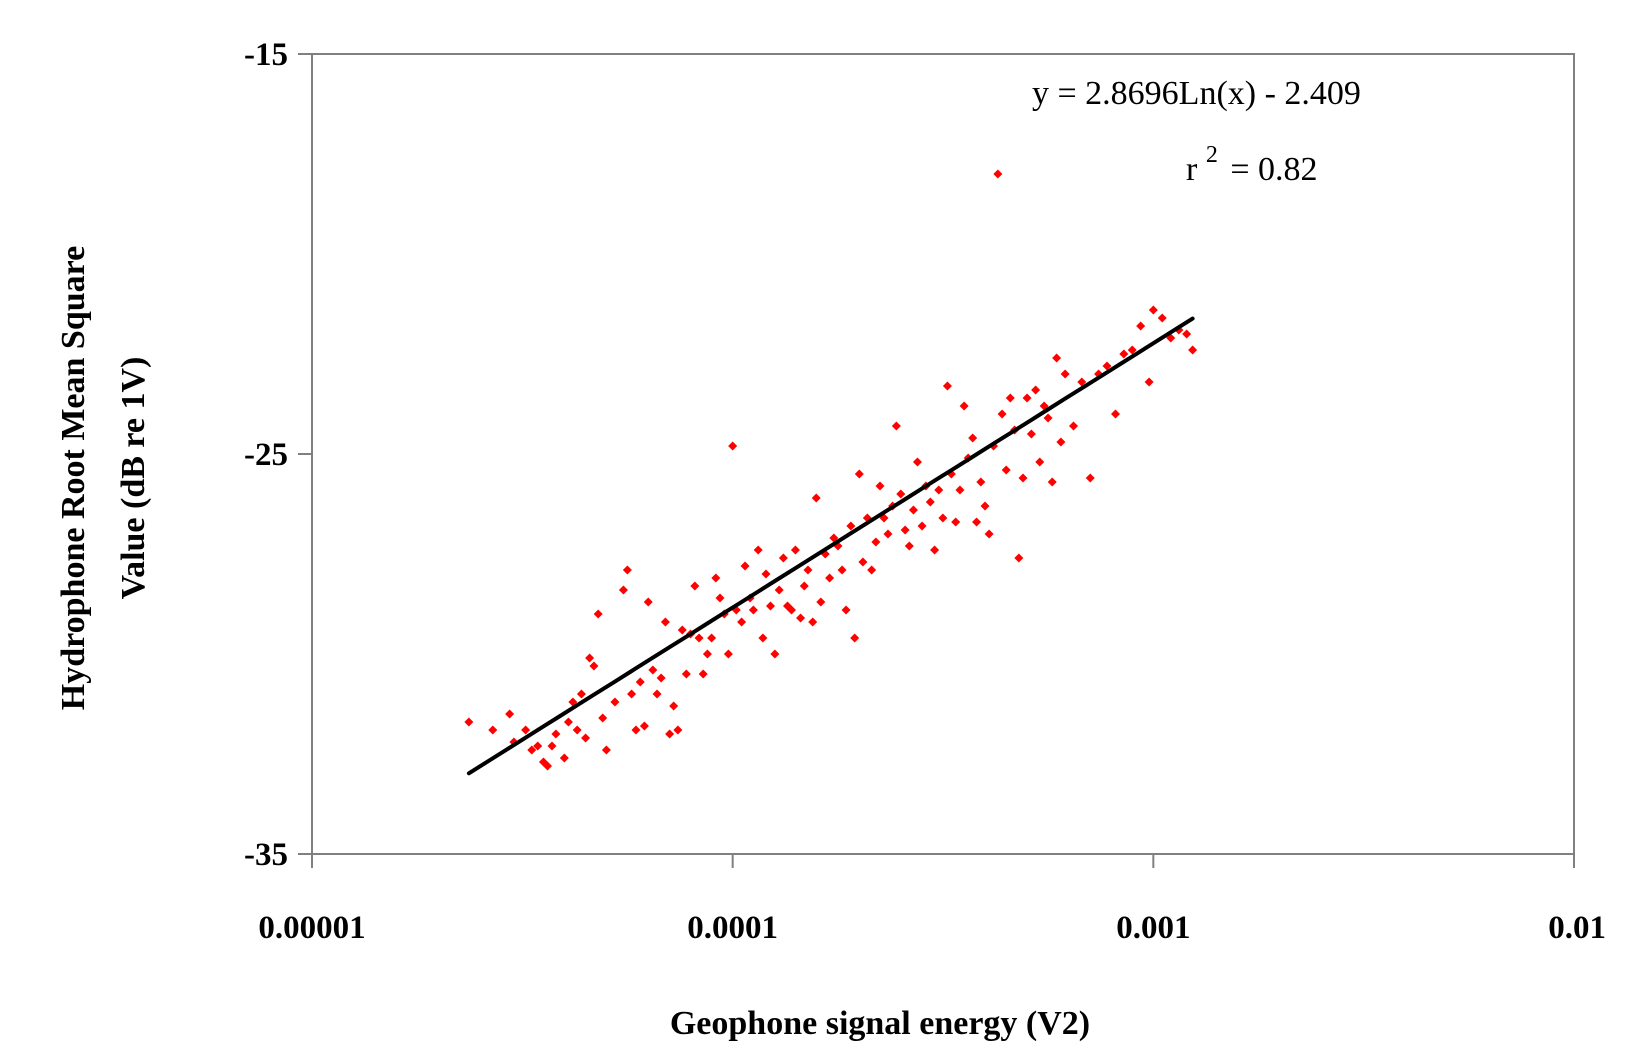 This screenshot has height=1046, width=1627. I want to click on x-tick-label: 0.00001, so click(311, 928).